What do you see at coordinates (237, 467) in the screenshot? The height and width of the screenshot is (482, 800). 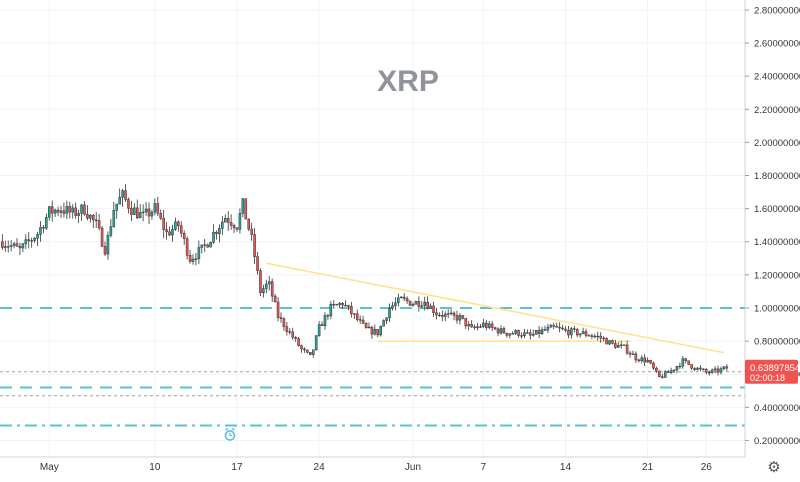 I see `x-tick-label: 17` at bounding box center [237, 467].